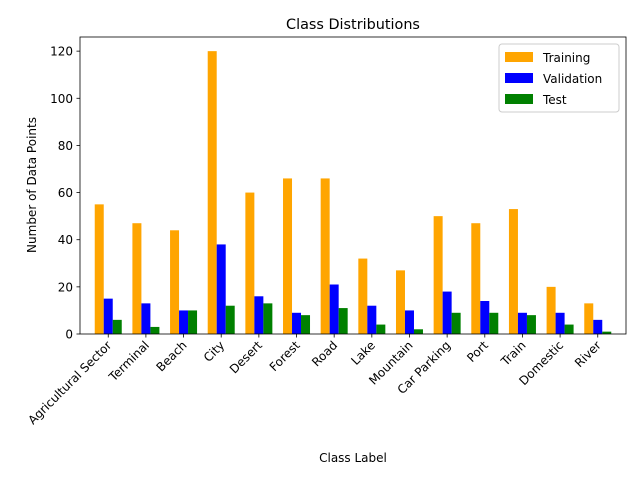 This screenshot has width=640, height=484. I want to click on bar-validation-desert, so click(259, 315).